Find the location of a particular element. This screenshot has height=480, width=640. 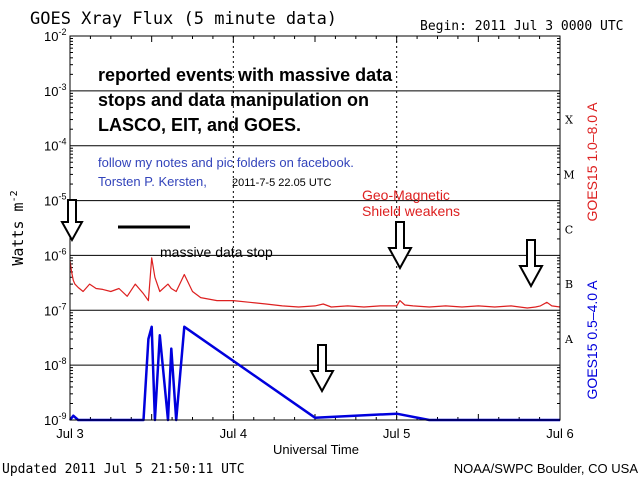

begin-label: Begin: 2011 Jul 3 0000 UTC is located at coordinates (522, 26).